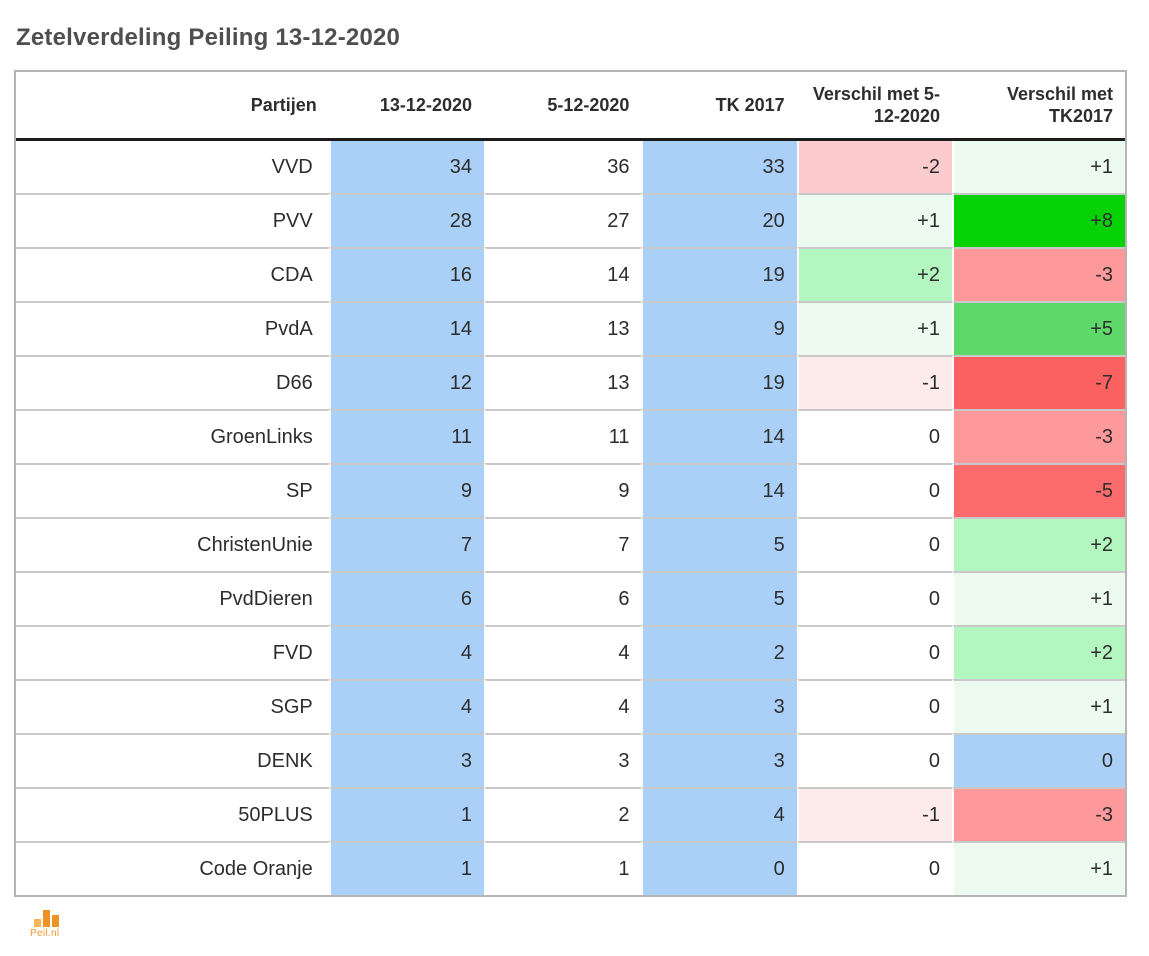 The image size is (1149, 956). I want to click on table-row: PvdDieren 6 6 5 0 +1, so click(570, 598).